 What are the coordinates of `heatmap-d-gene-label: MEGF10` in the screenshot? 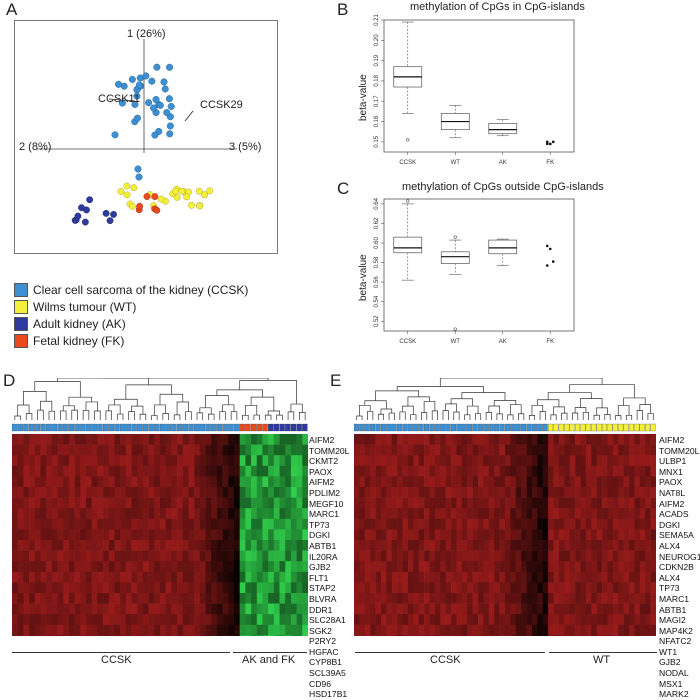 It's located at (326, 503).